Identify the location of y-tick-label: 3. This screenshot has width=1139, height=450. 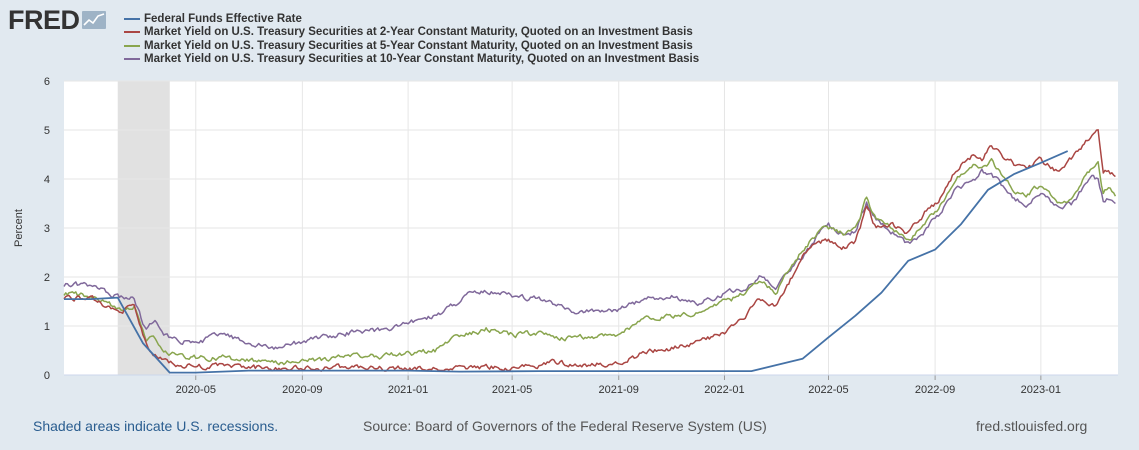
(47, 229).